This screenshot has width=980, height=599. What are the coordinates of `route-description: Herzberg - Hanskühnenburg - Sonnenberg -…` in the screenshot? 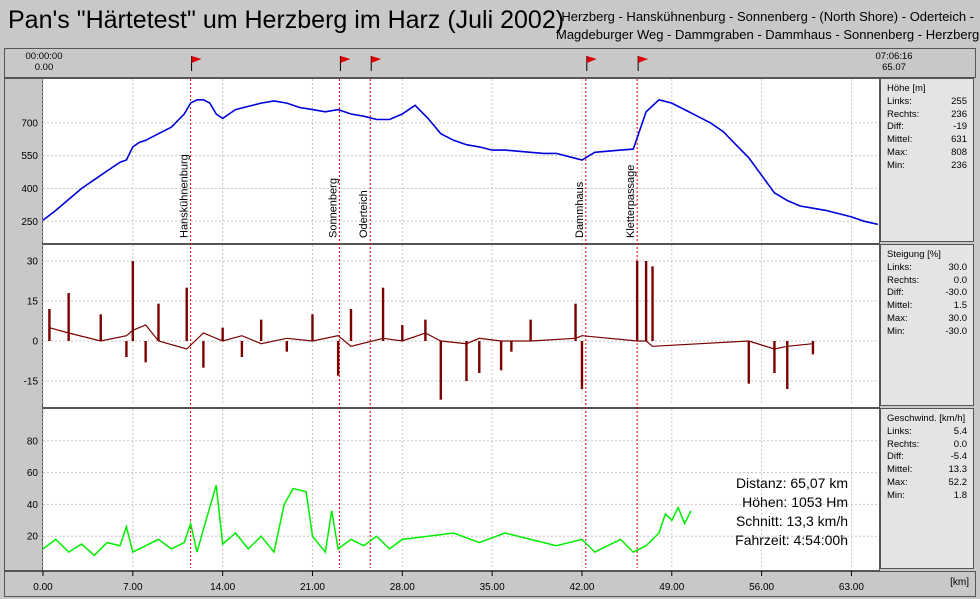 It's located at (768, 26).